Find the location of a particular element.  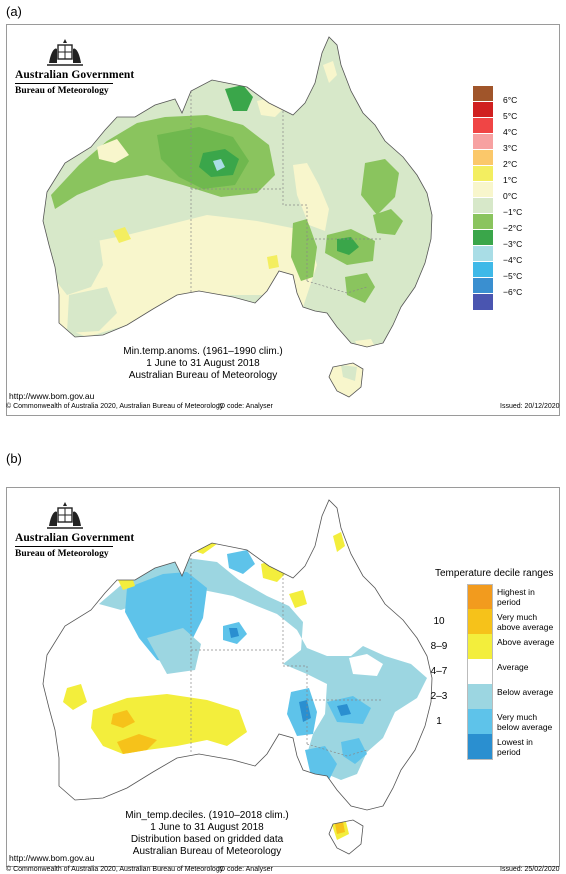

decile-number: 8–9 is located at coordinates (439, 646).